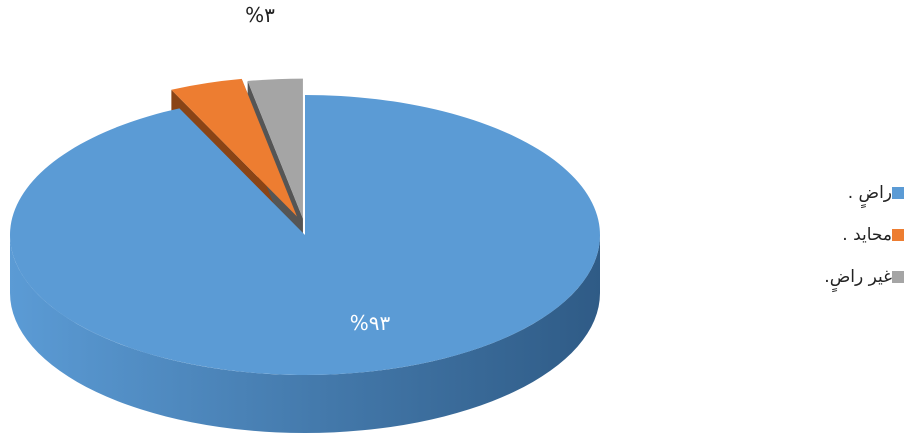  Describe the element at coordinates (898, 235) in the screenshot. I see `legend-swatch-neutral` at that location.